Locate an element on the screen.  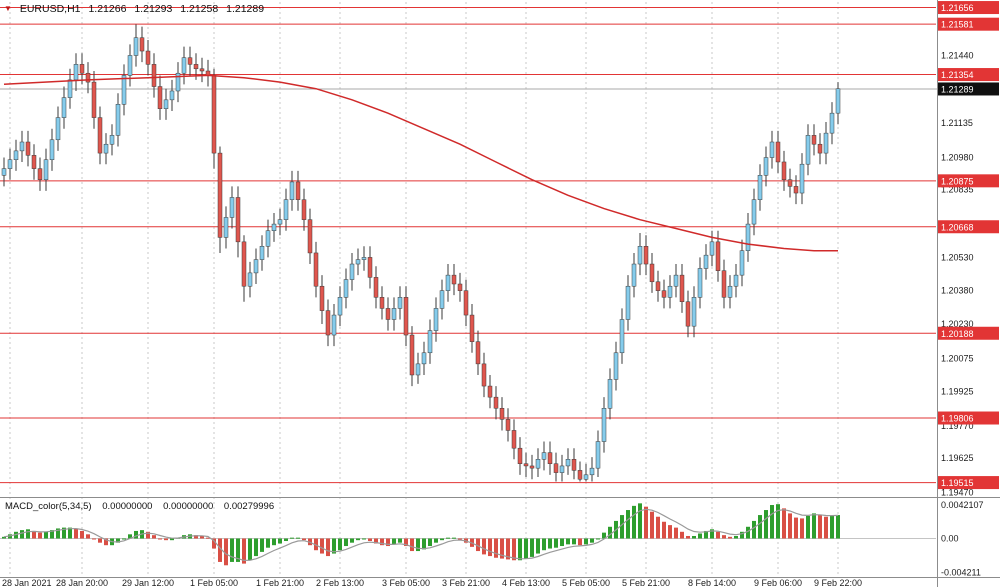
ohlc-open-value: 1.21266 is located at coordinates (107, 9).